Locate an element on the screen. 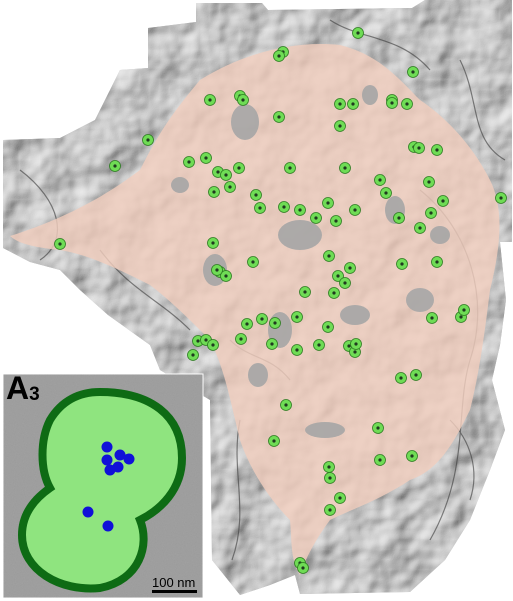 This screenshot has height=601, width=513. scale-bar-label: 100 nm is located at coordinates (174, 582).